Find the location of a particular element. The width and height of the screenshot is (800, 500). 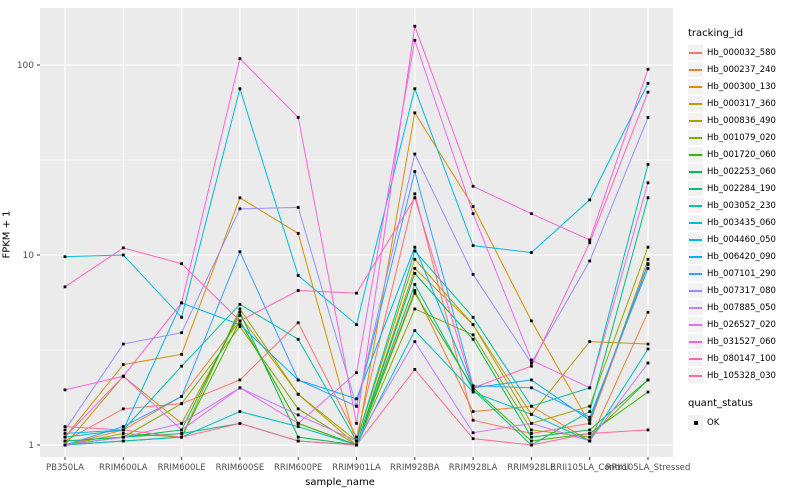

x-tick-label: RRIM901LA is located at coordinates (356, 468).